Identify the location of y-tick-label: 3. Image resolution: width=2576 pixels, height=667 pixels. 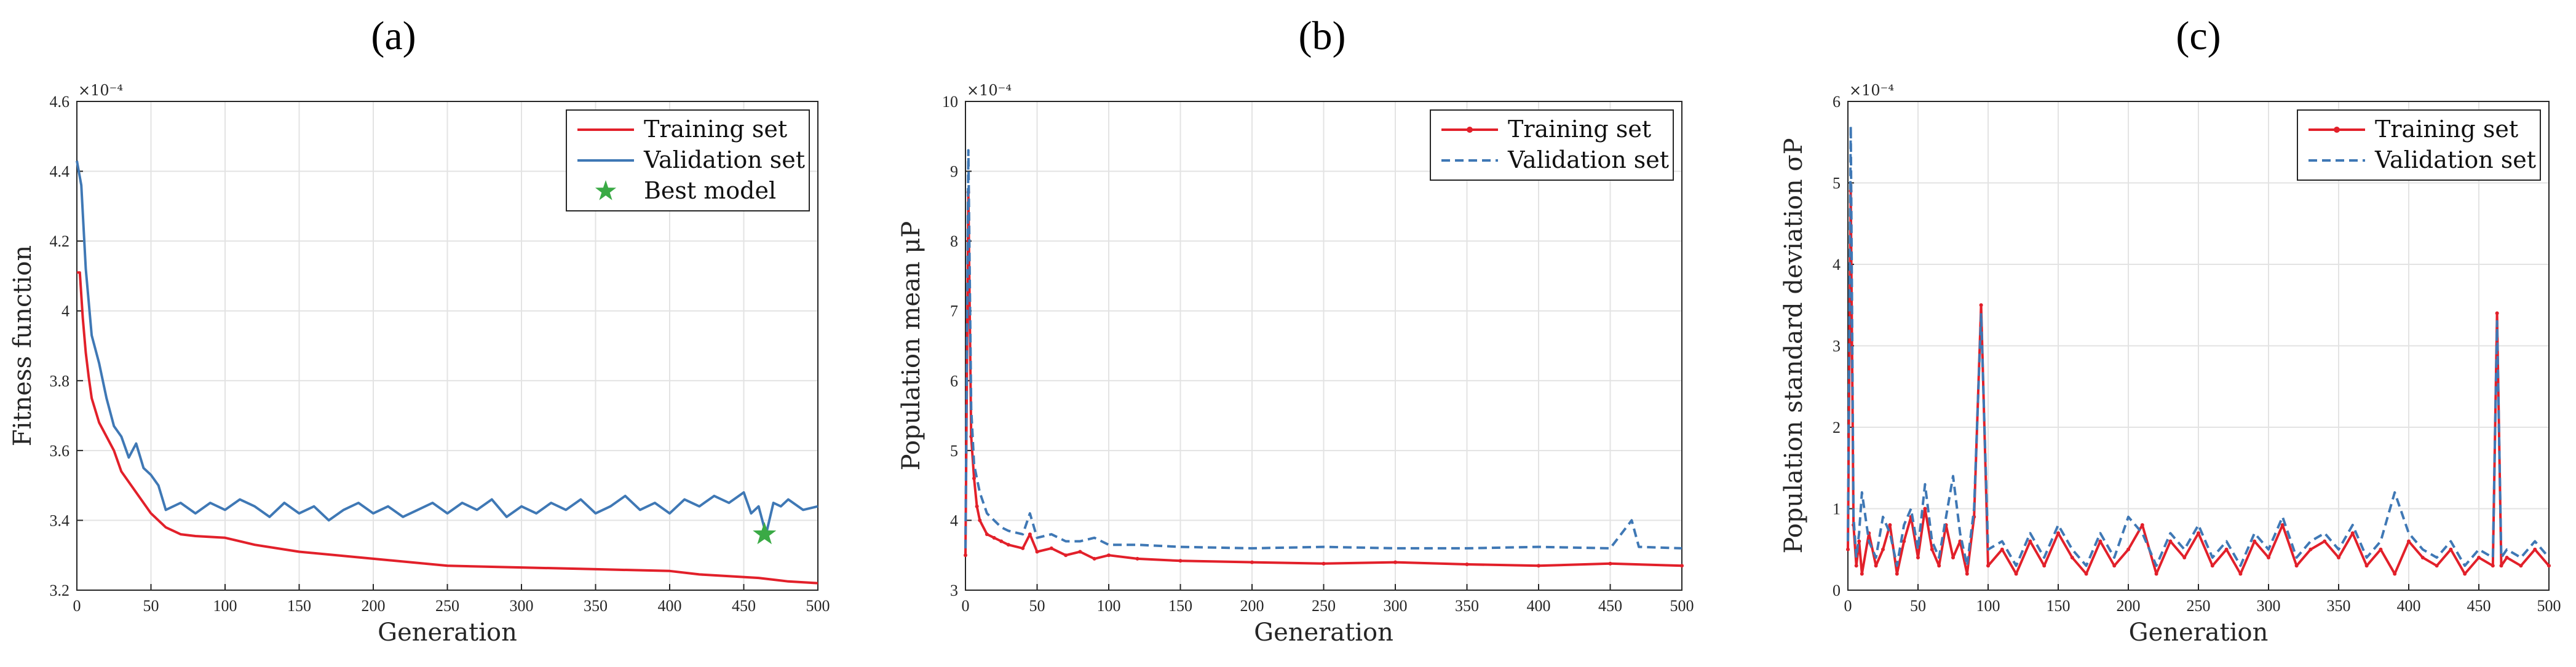
(954, 590).